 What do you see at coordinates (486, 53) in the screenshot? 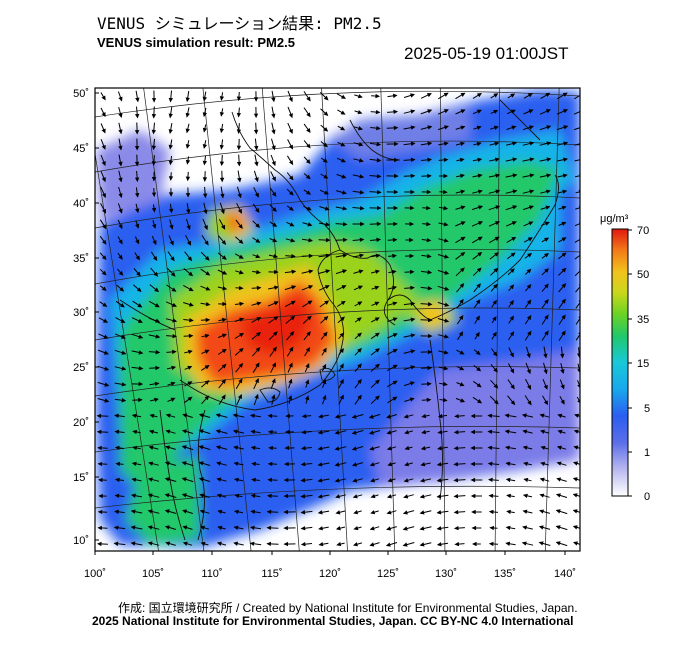
I see `timestamp: 2025-05-19 01:00JST` at bounding box center [486, 53].